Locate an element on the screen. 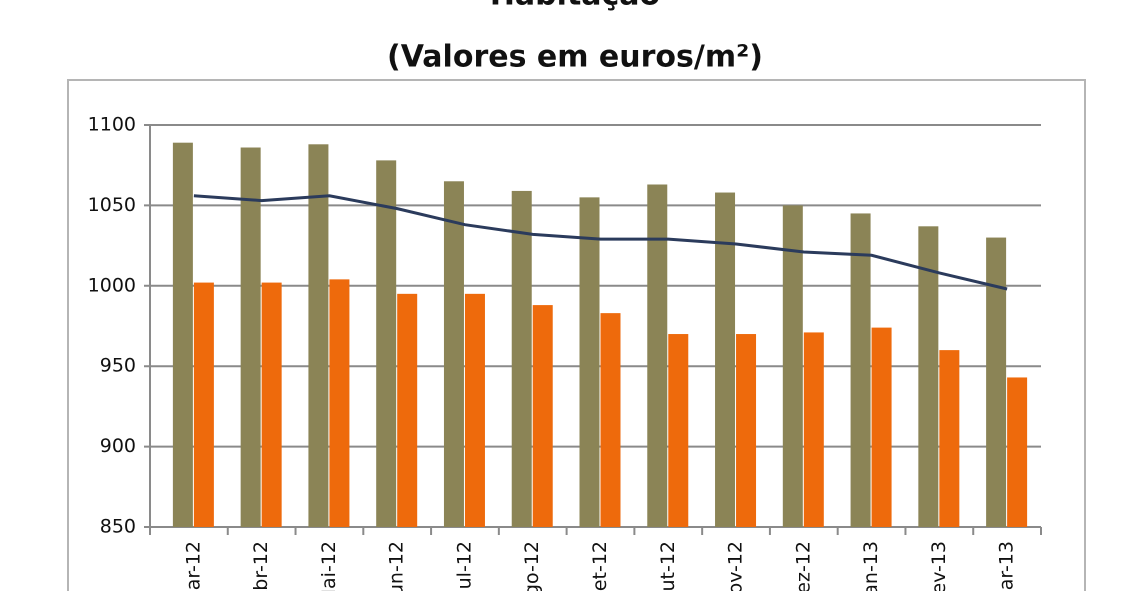  x-tick-label: Jun-12 is located at coordinates (397, 566).